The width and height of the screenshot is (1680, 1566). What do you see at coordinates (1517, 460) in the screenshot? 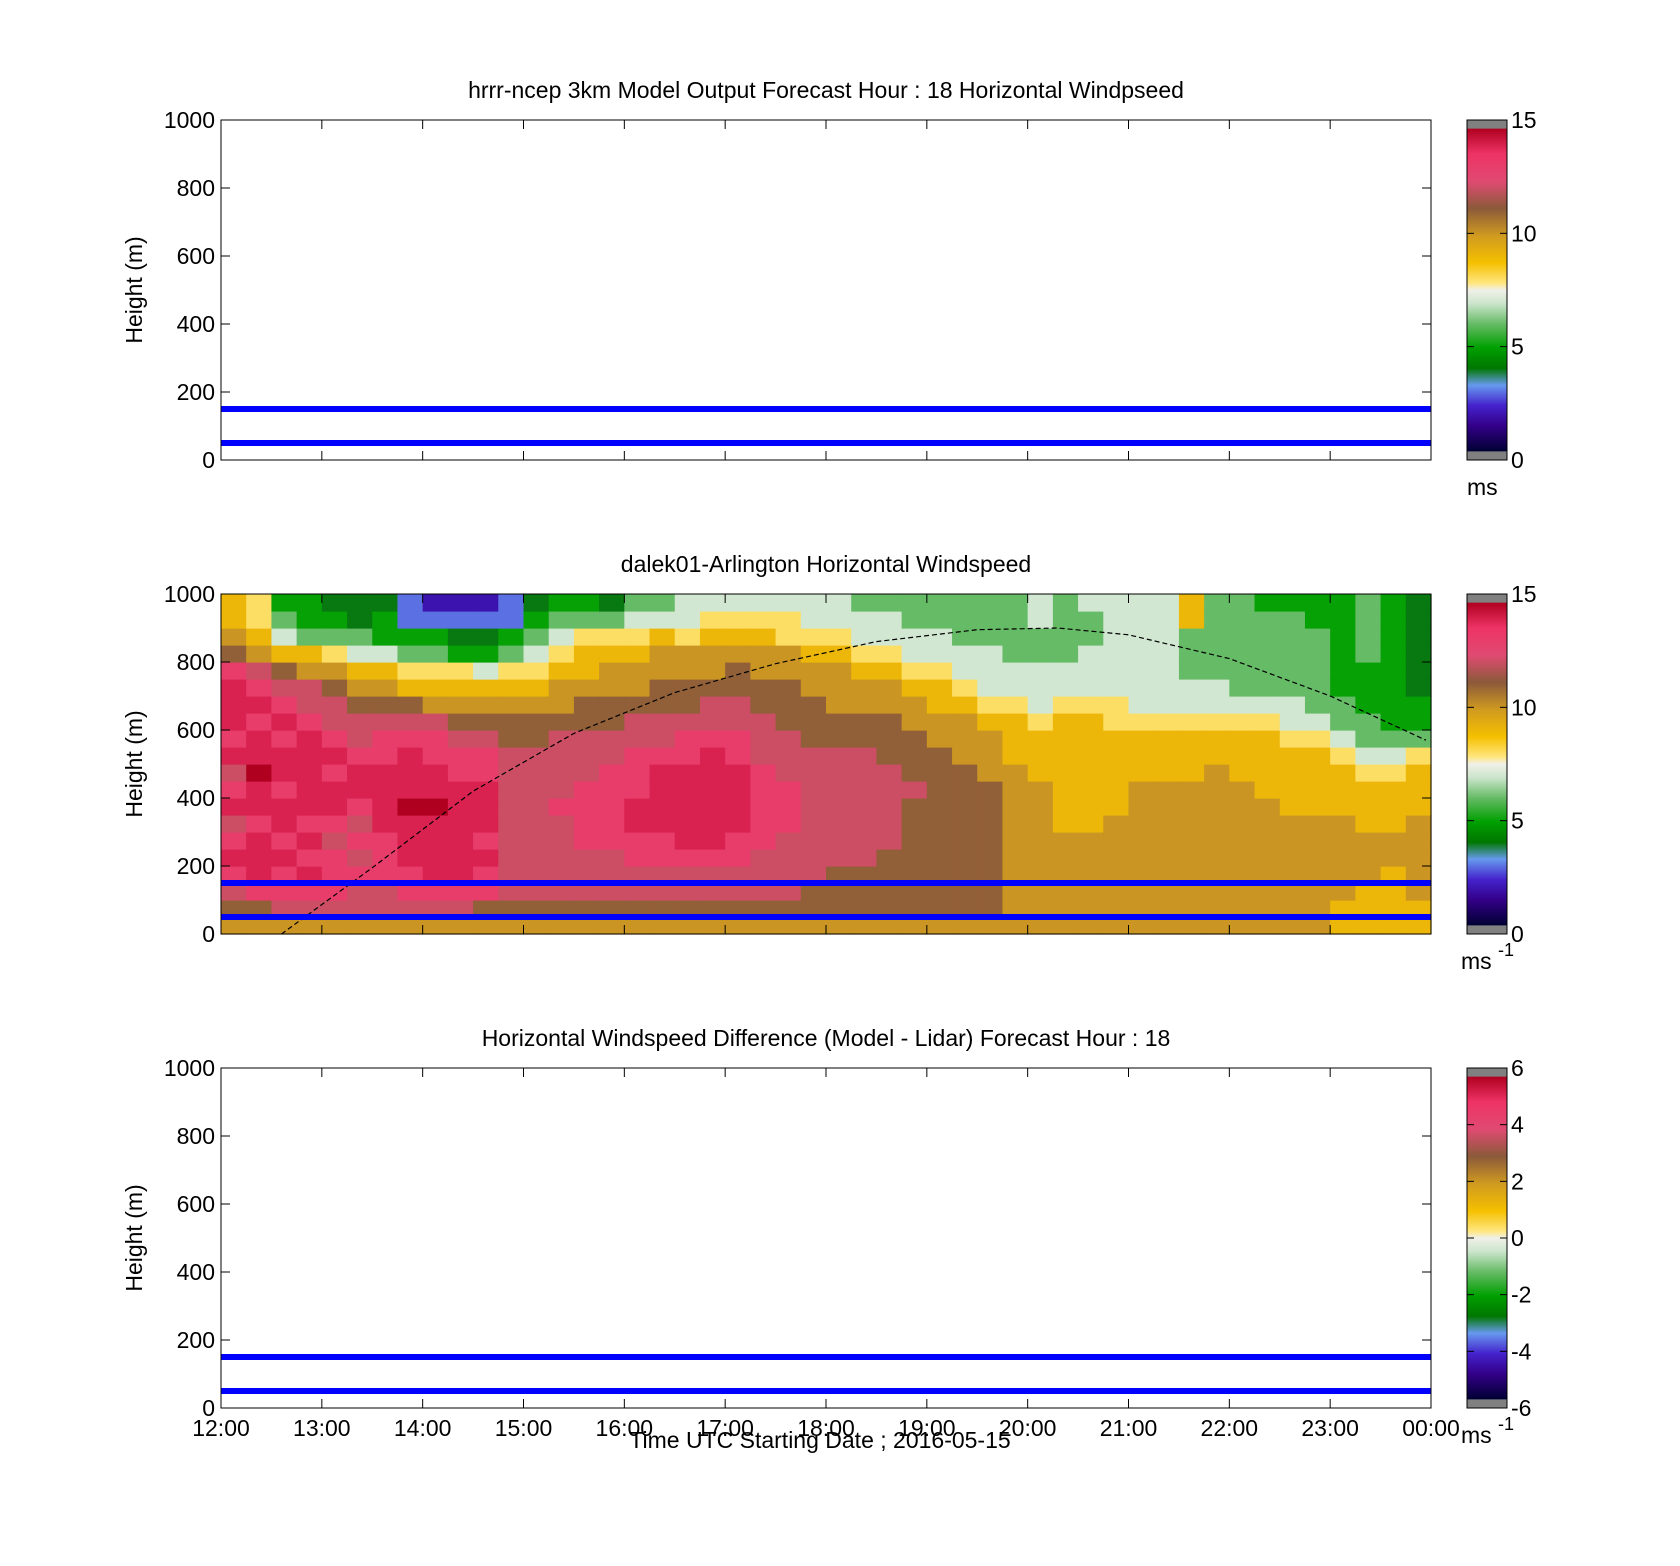
I see `colorbar-tick-label: 0` at bounding box center [1517, 460].